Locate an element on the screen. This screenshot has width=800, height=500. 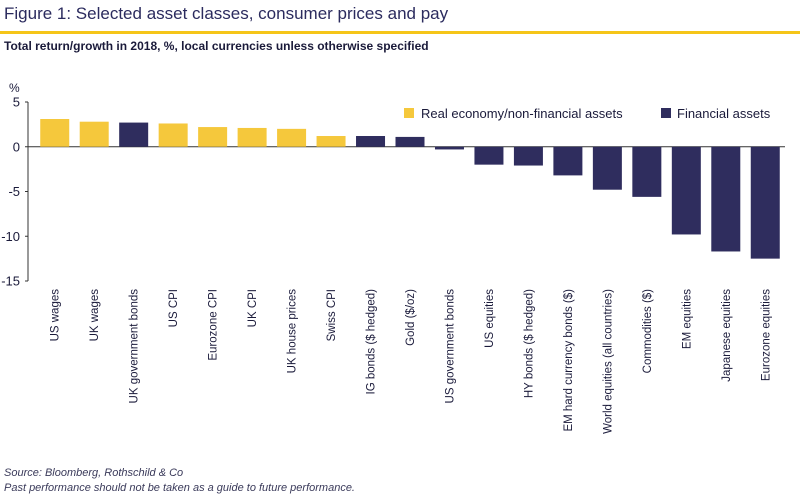
x-tick-label: Japanese equities is located at coordinates (727, 335).